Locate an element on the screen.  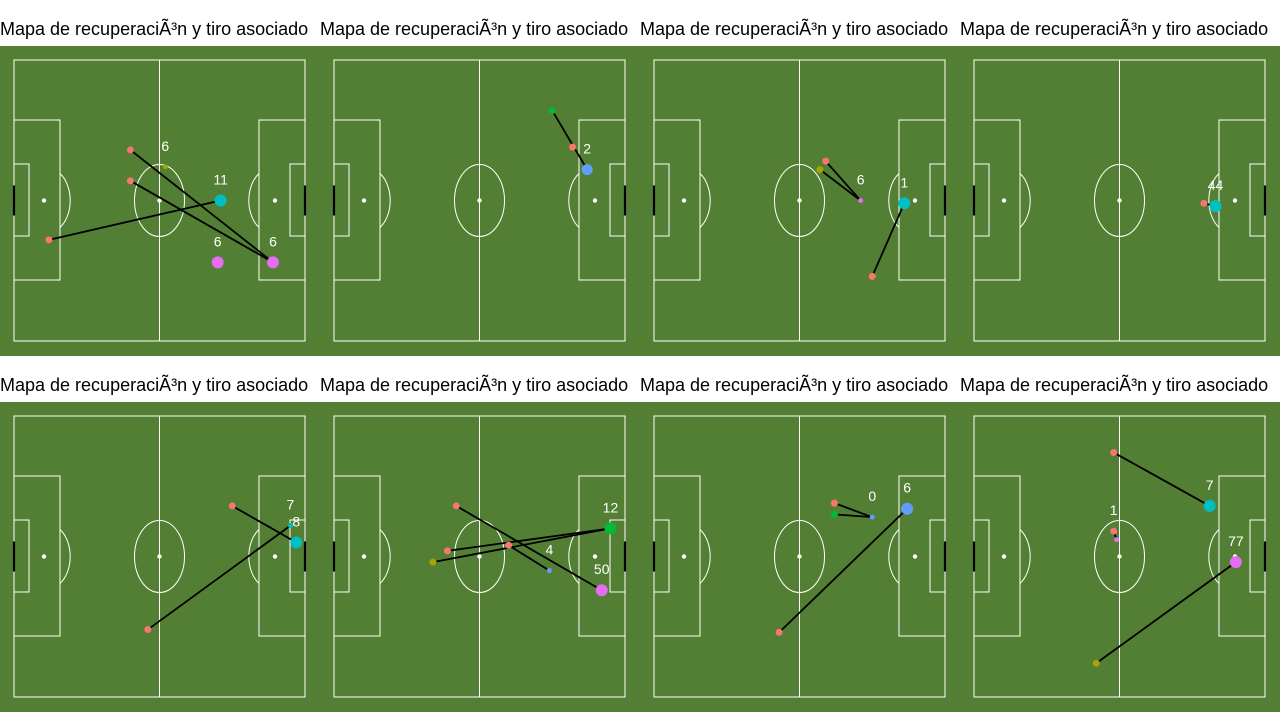
point-label: 4 is located at coordinates (549, 550).